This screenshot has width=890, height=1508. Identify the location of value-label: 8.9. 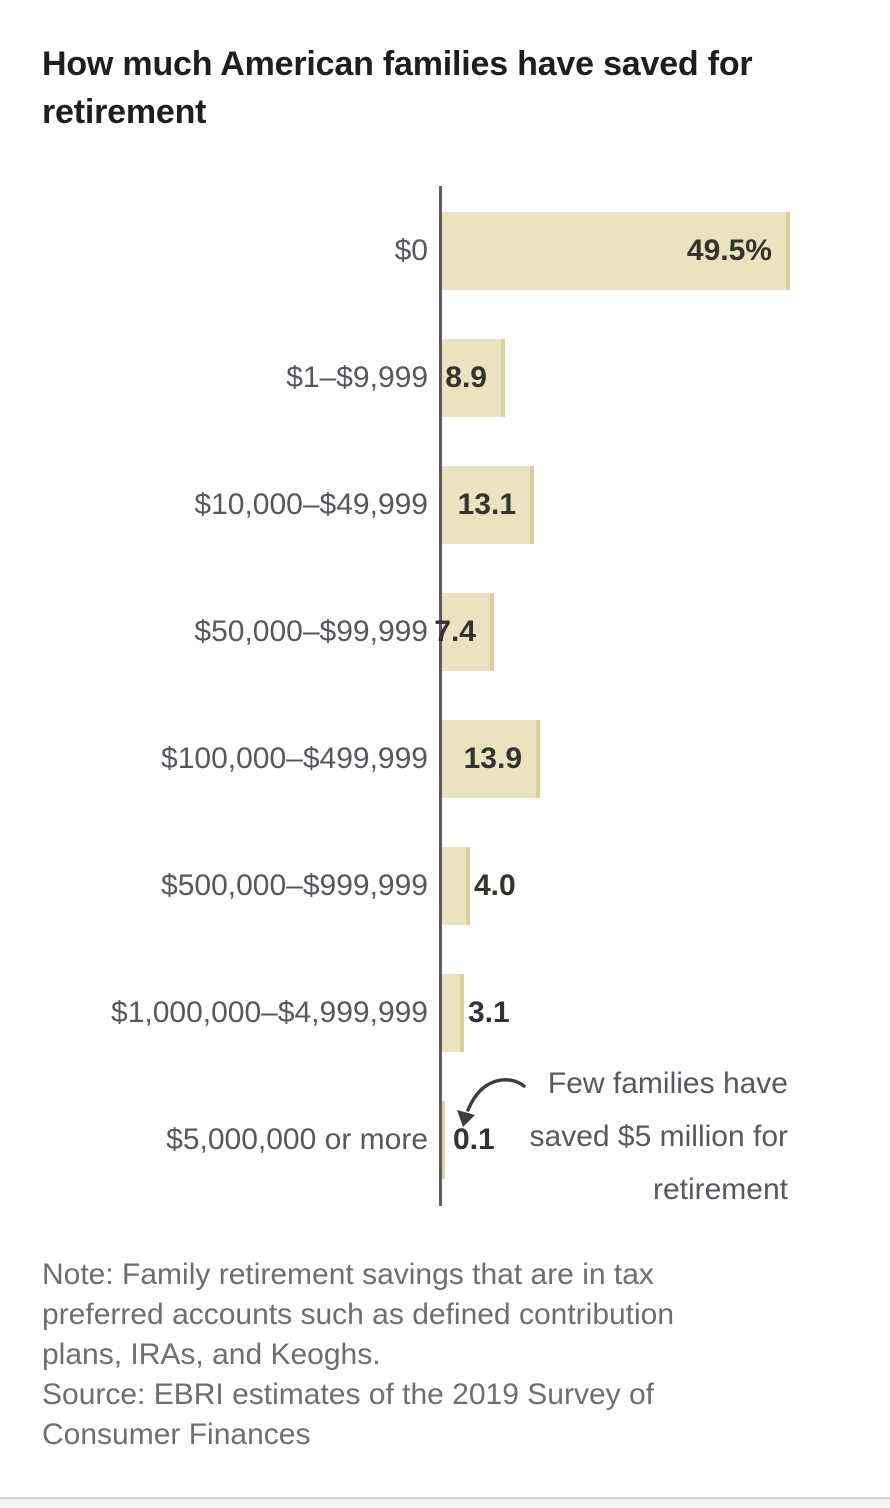
(466, 377).